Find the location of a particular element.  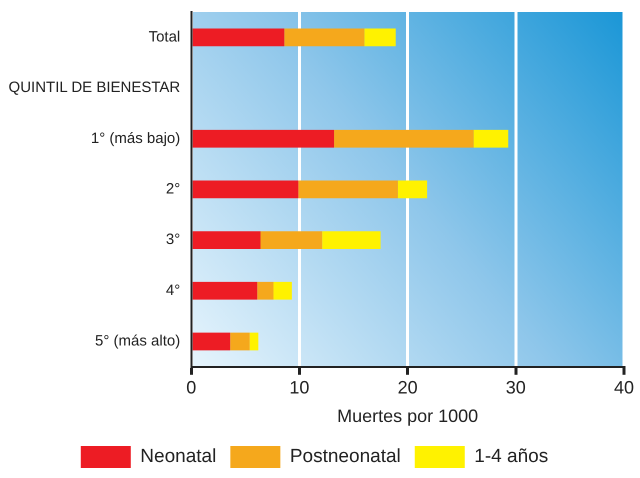

y-tick-label: 1° (más bajo) is located at coordinates (135, 138).